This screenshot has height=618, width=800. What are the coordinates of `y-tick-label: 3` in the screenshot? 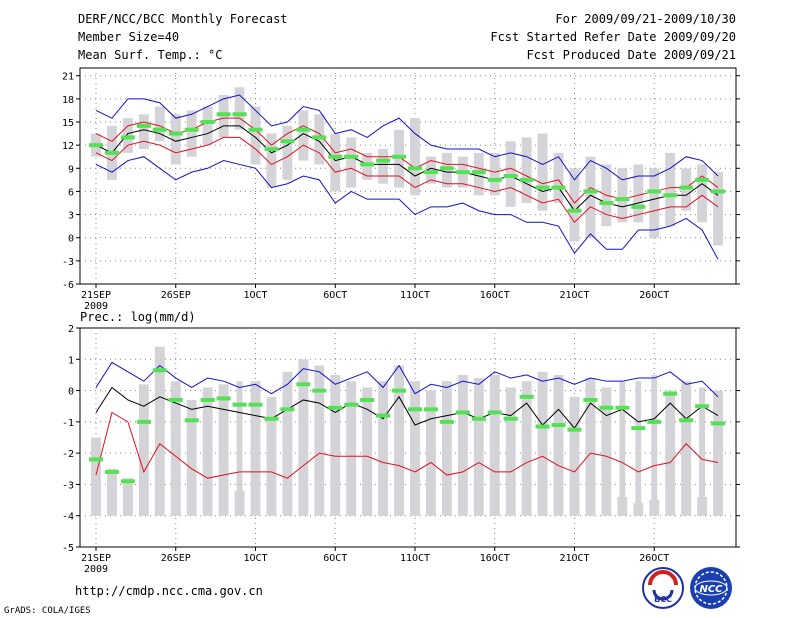 It's located at (71, 216).